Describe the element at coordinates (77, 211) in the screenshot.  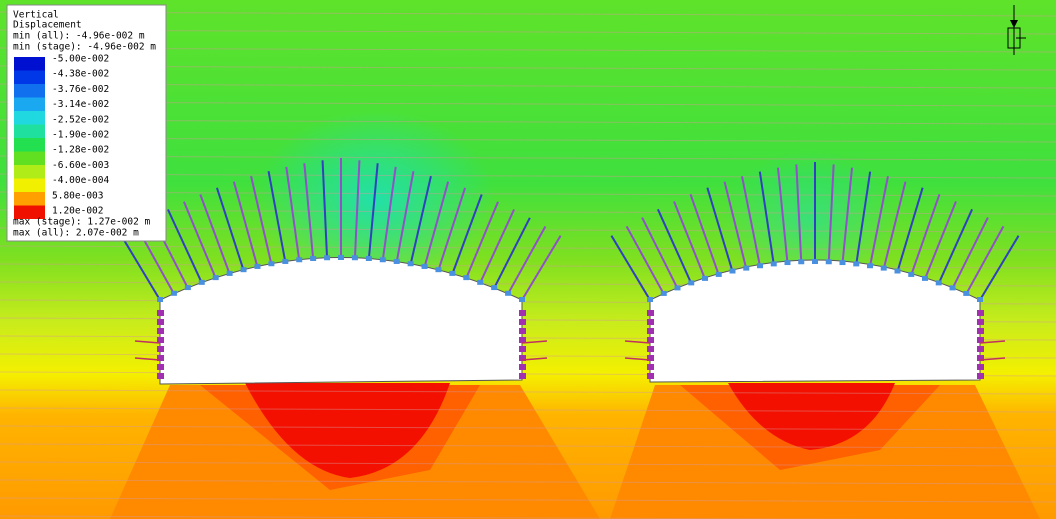
I see `legend-label: 1.20e-002` at that location.